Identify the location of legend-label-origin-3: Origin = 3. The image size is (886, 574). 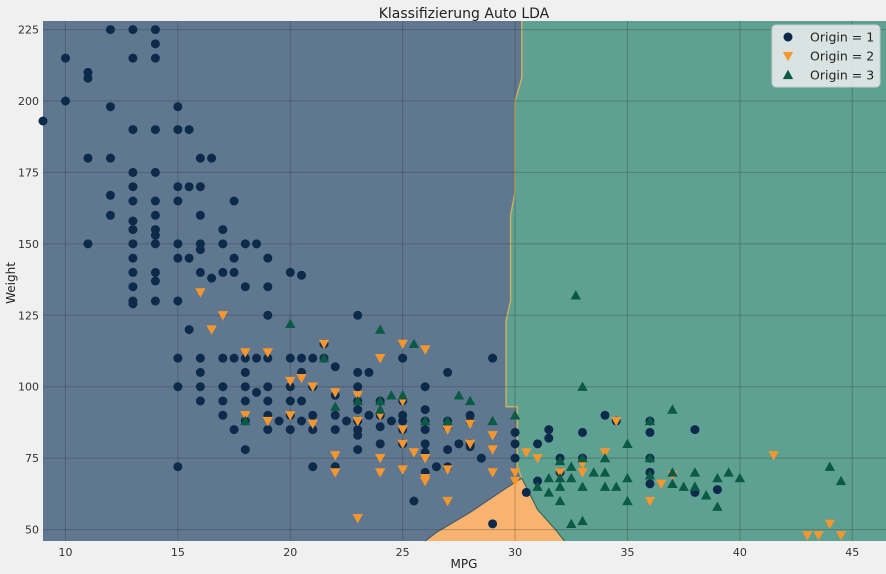
(842, 75).